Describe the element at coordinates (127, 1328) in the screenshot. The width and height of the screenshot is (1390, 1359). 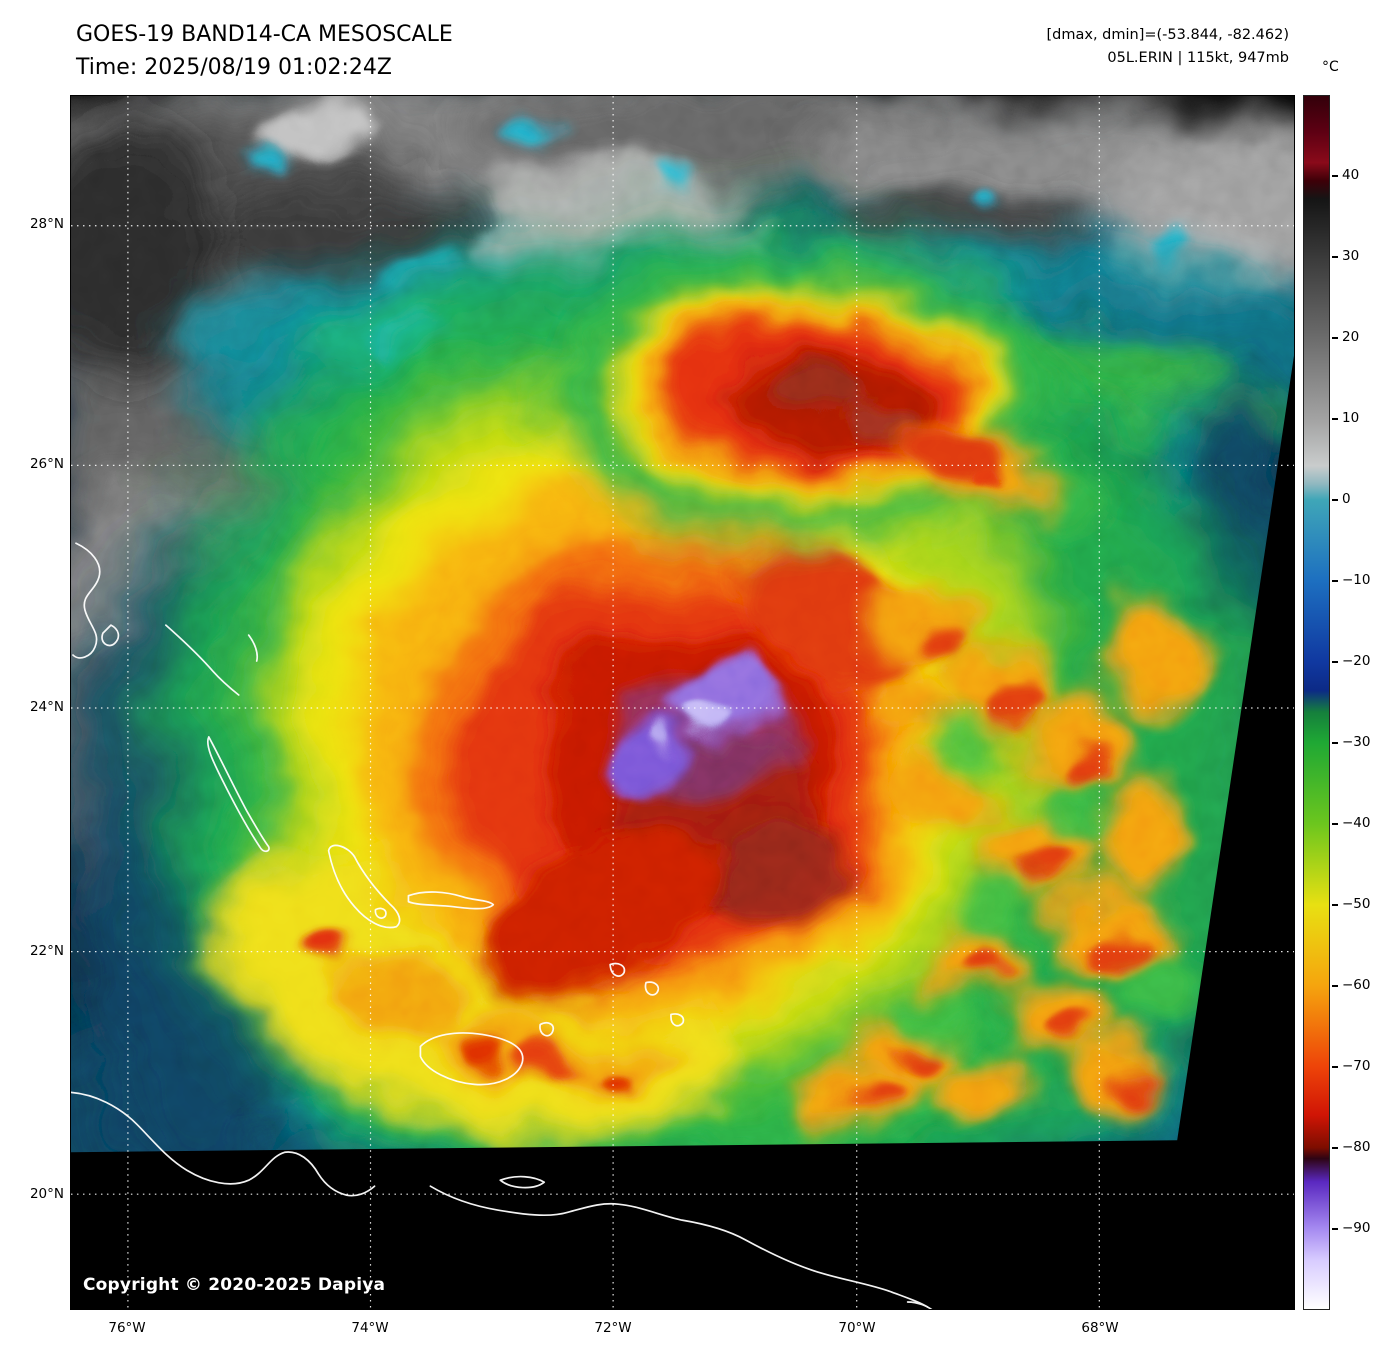
I see `lon-label-76w: 76°W` at that location.